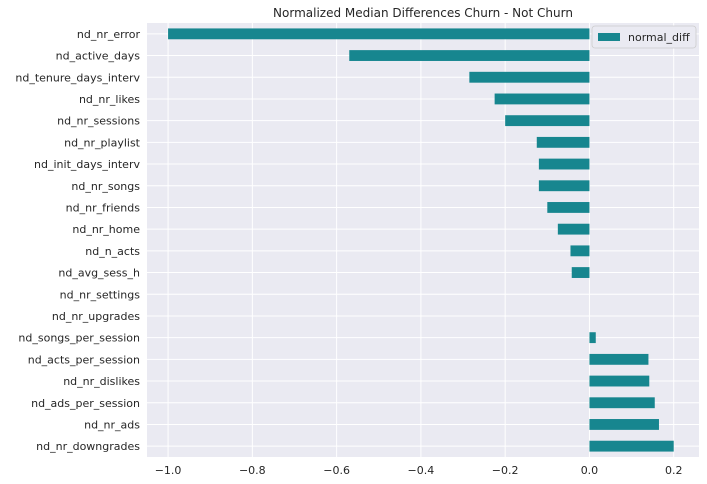  Describe the element at coordinates (590, 470) in the screenshot. I see `x-tick-label: 0.0` at that location.